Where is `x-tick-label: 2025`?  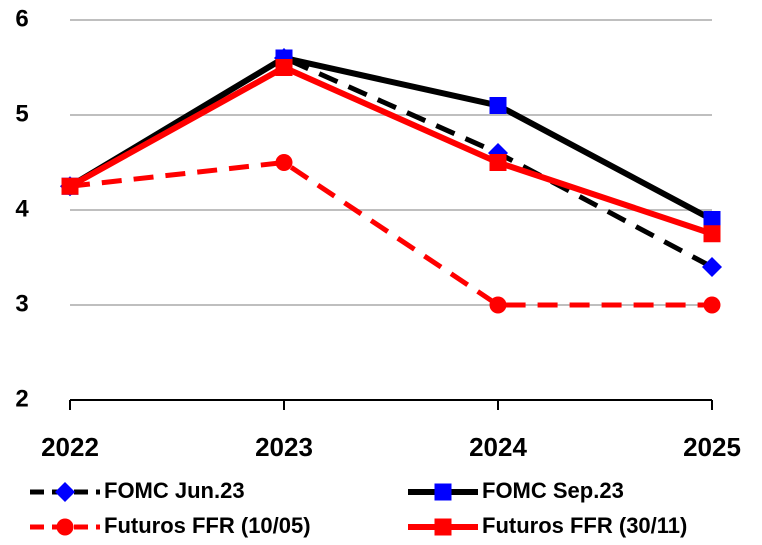 x-tick-label: 2025 is located at coordinates (712, 447).